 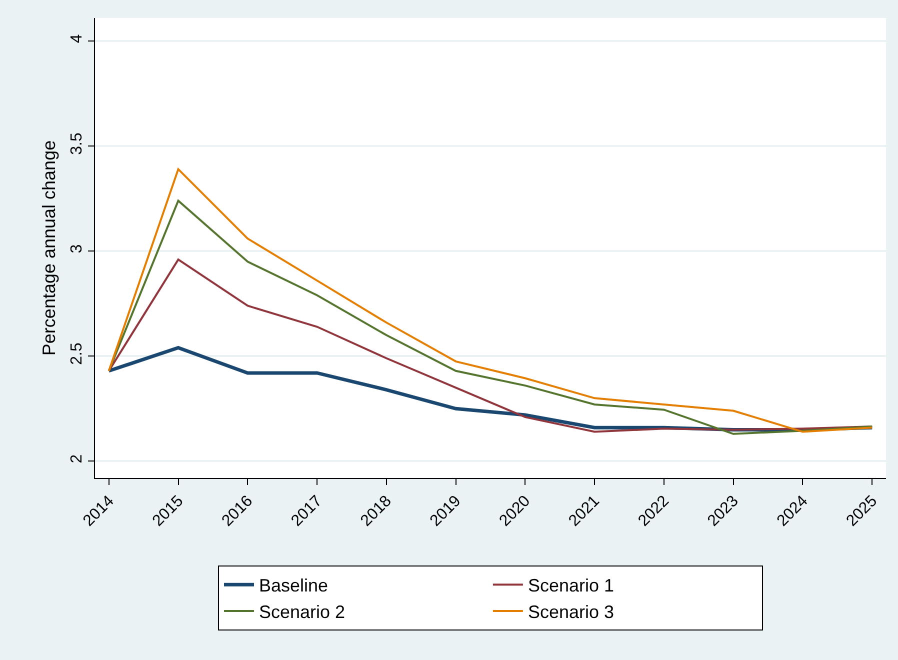 I want to click on y-tick-label: 4, so click(x=77, y=39).